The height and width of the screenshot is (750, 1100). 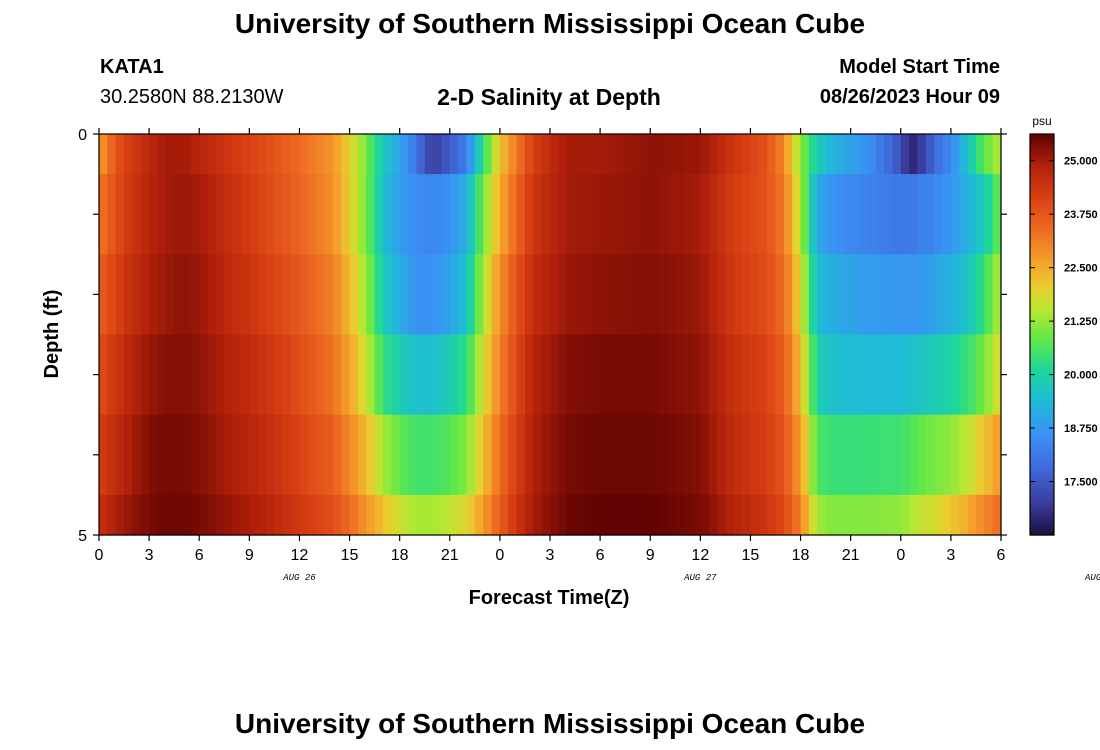 What do you see at coordinates (909, 97) in the screenshot?
I see `model-start-value: 08/26/2023 Hour 09` at bounding box center [909, 97].